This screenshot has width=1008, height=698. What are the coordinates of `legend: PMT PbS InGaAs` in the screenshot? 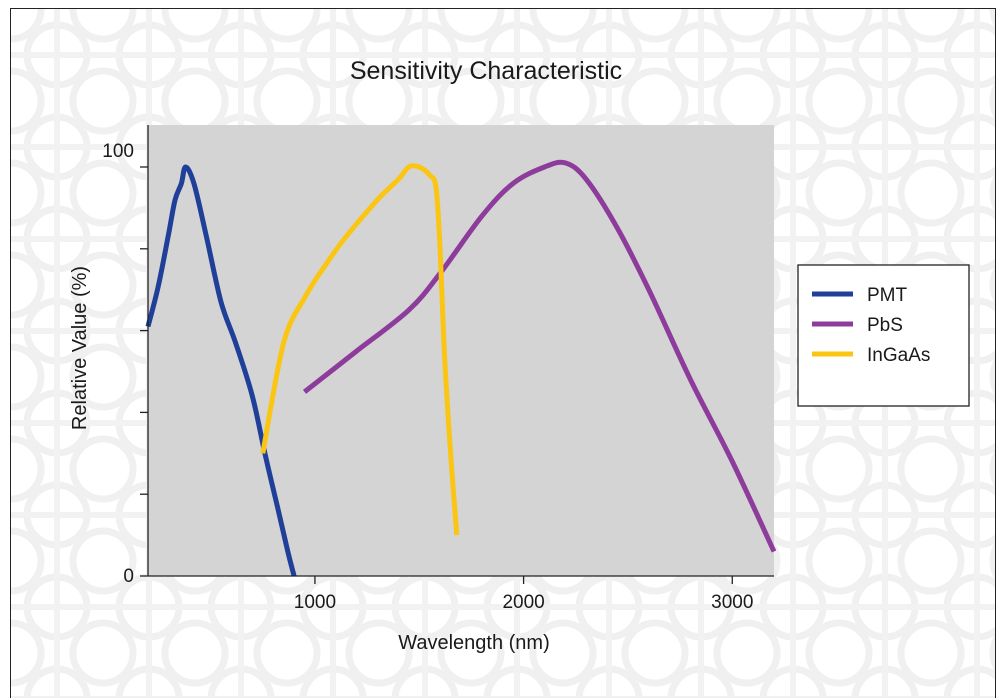 It's located at (883, 335).